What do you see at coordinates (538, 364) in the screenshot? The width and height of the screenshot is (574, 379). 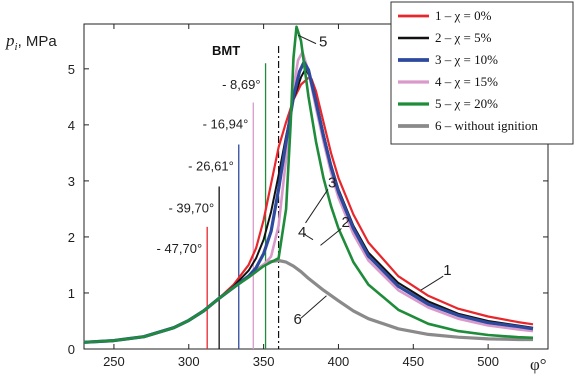 I see `x-axis-label: φ°` at bounding box center [538, 364].